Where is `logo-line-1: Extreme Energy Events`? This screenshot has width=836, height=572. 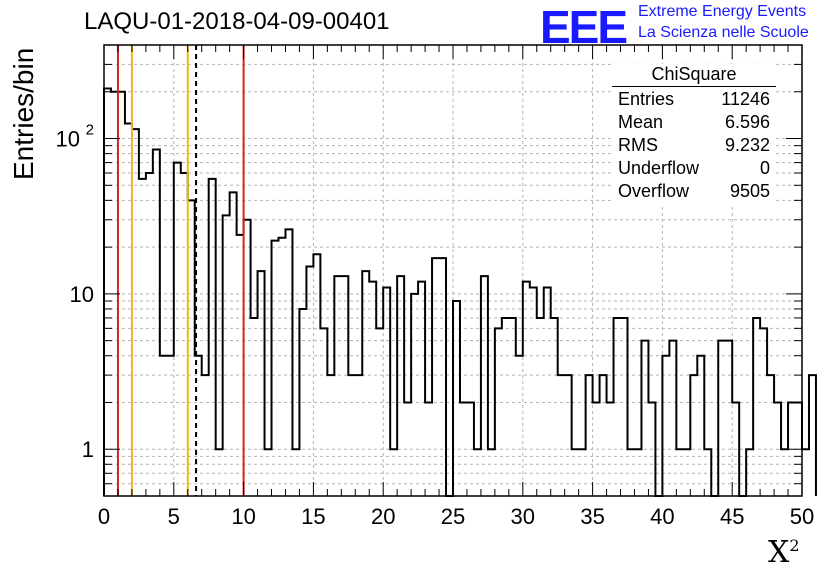
logo-line-1: Extreme Energy Events is located at coordinates (722, 11).